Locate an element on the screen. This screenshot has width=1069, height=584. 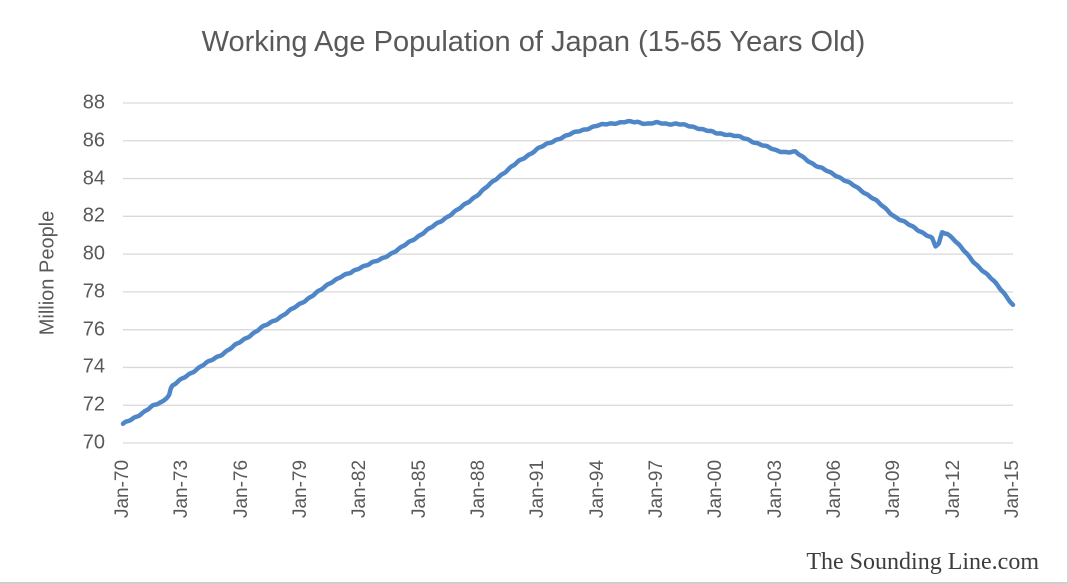
x-tick-label: Jan-91 is located at coordinates (538, 489).